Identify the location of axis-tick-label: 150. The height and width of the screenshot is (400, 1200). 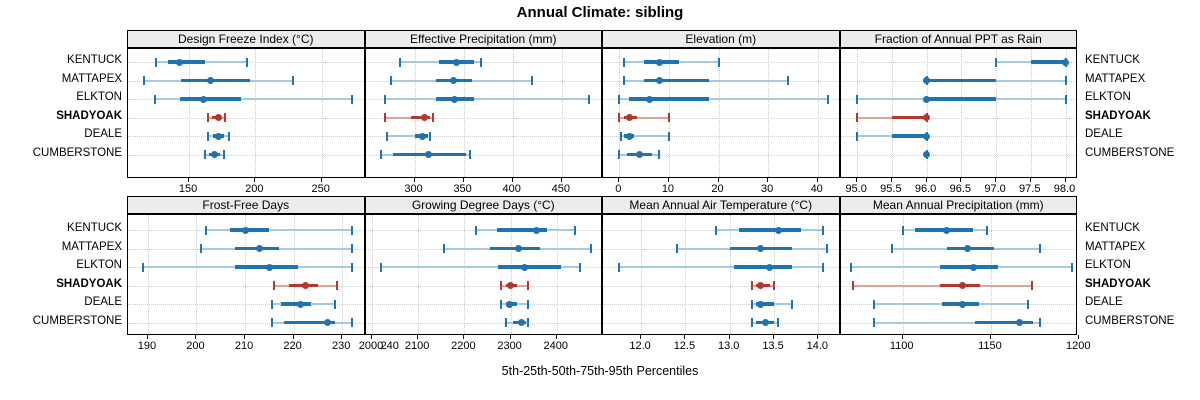
(188, 189).